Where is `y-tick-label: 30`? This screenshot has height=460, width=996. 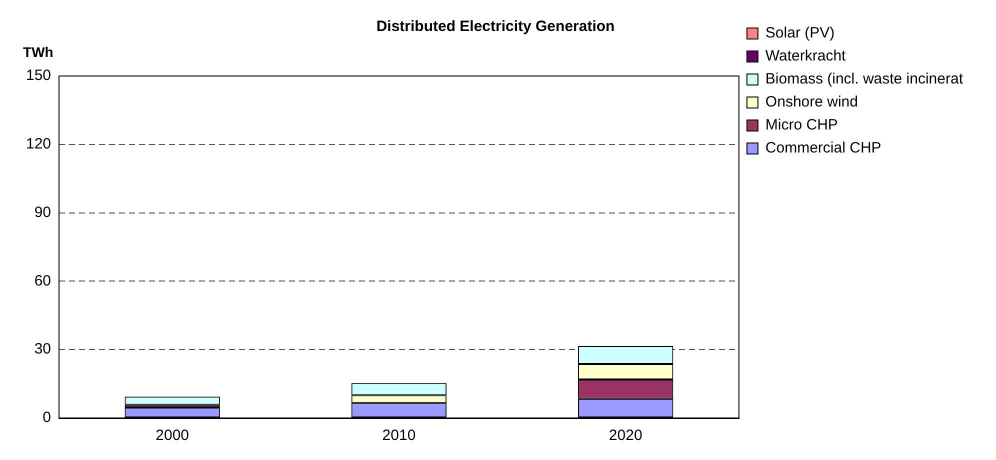
y-tick-label: 30 is located at coordinates (43, 349).